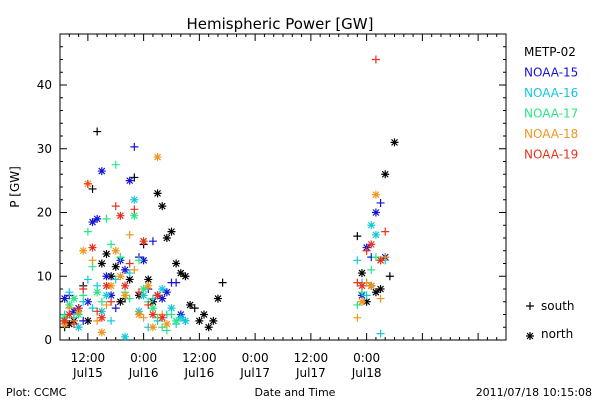 The width and height of the screenshot is (600, 400). What do you see at coordinates (44, 276) in the screenshot?
I see `y-tick-label: 10` at bounding box center [44, 276].